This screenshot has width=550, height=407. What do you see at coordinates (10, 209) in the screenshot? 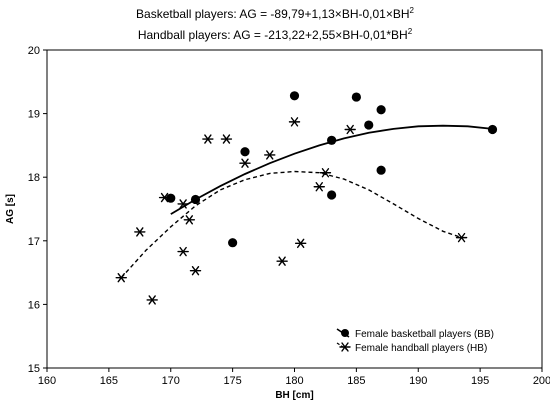
I see `y-axis-label: AG [s]` at bounding box center [10, 209].